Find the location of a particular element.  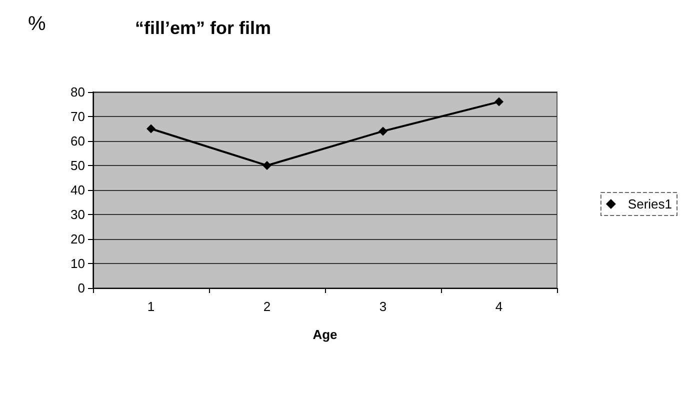

y-tick-label: 40 is located at coordinates (77, 190).